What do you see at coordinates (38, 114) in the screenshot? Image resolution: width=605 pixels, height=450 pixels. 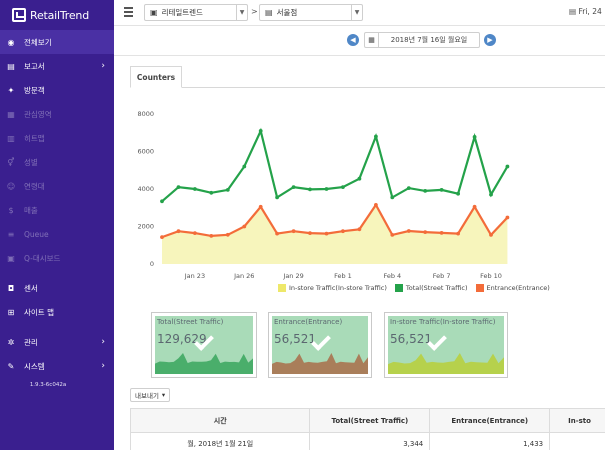 I see `sidebar-item-label: 관심영역` at bounding box center [38, 114].